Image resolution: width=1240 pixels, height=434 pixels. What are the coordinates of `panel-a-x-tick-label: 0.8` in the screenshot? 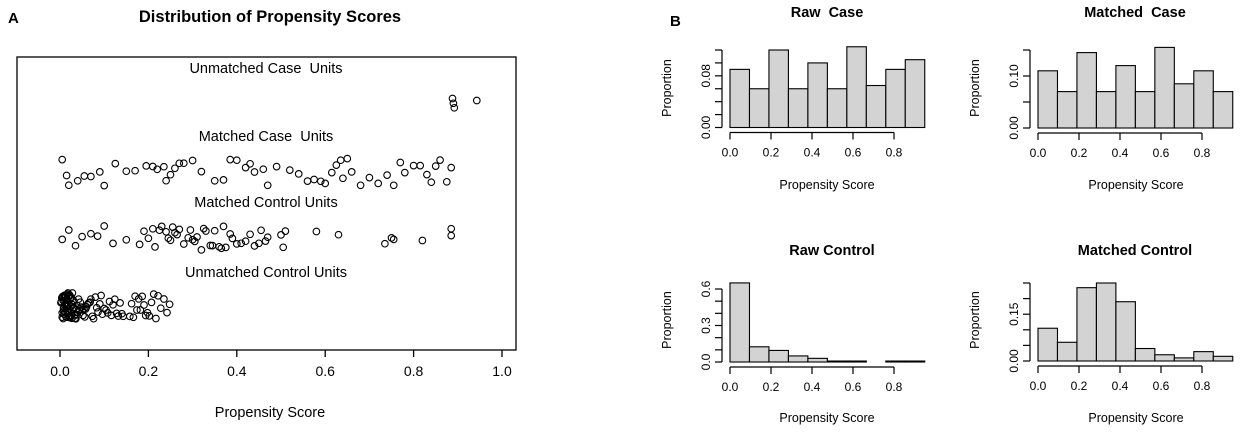 It's located at (414, 371).